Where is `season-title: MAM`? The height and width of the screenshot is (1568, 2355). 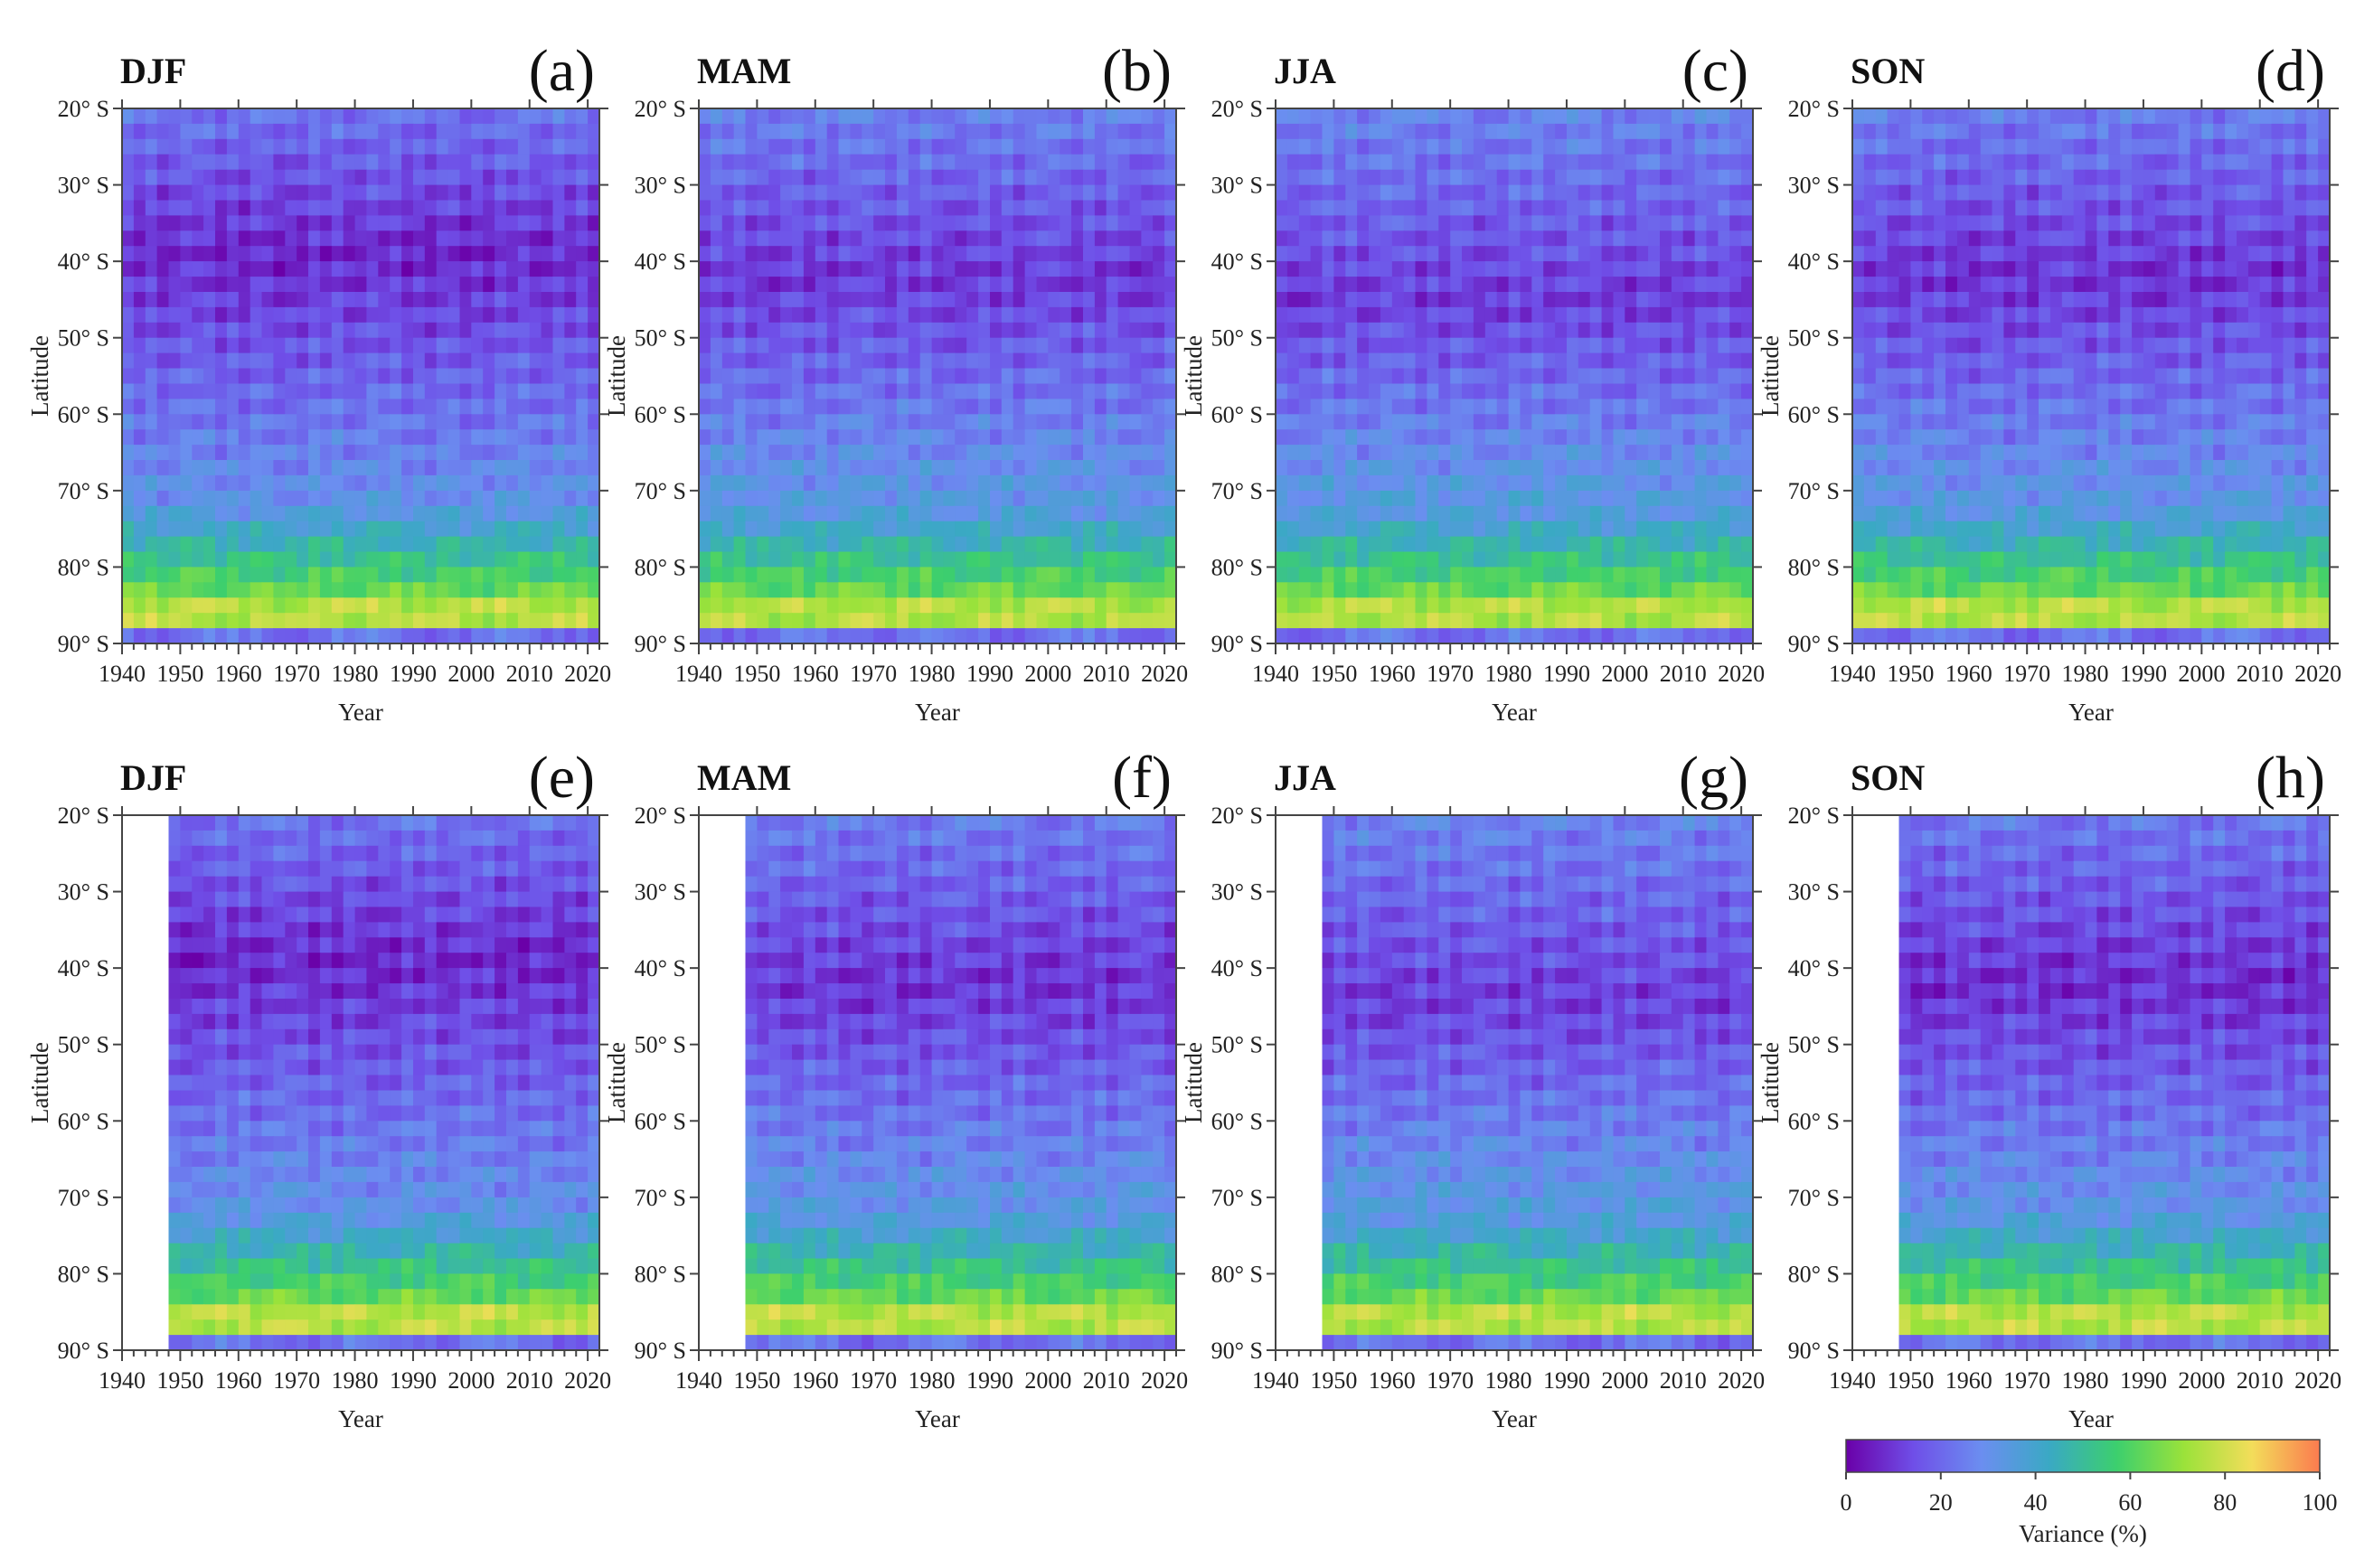 season-title: MAM is located at coordinates (744, 71).